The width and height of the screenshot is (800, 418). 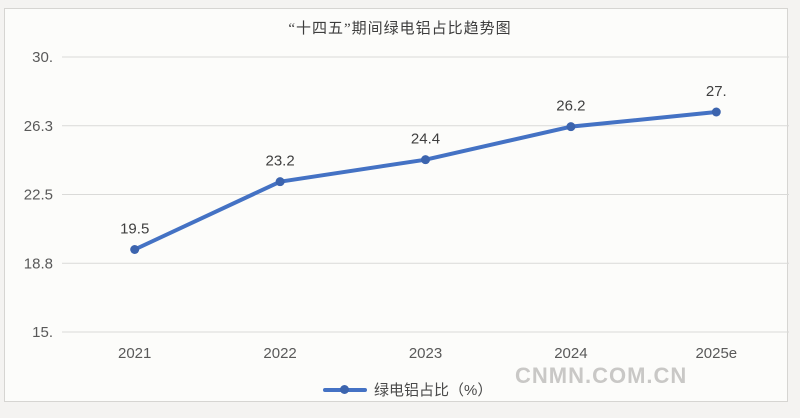 I want to click on y-tick-label: 15., so click(x=42, y=332).